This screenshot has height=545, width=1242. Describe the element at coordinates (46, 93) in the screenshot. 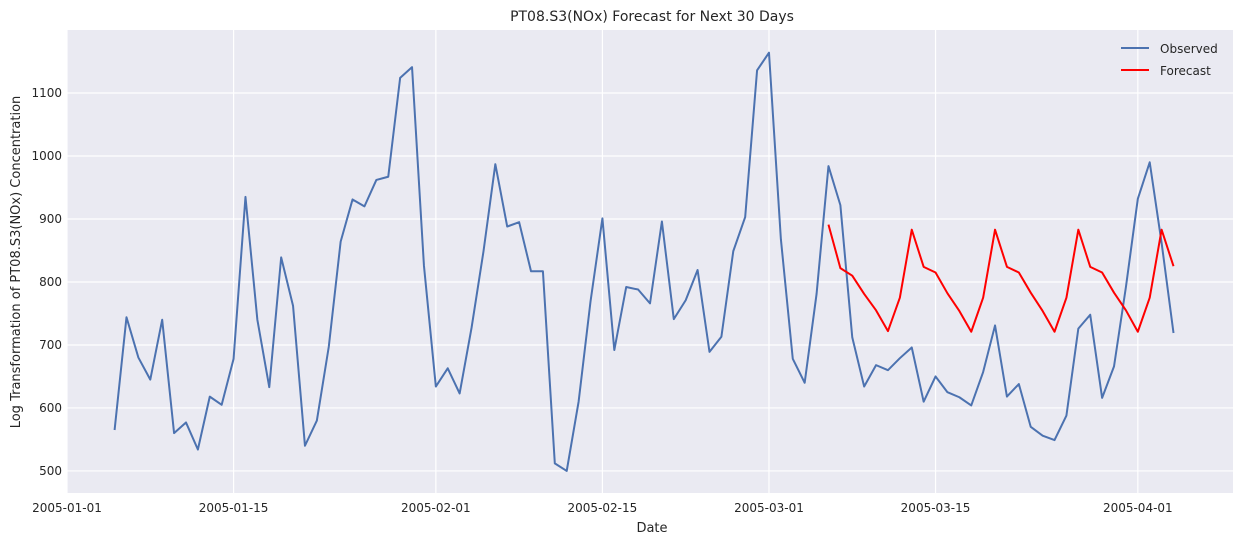

I see `y-tick-label: 1100` at that location.